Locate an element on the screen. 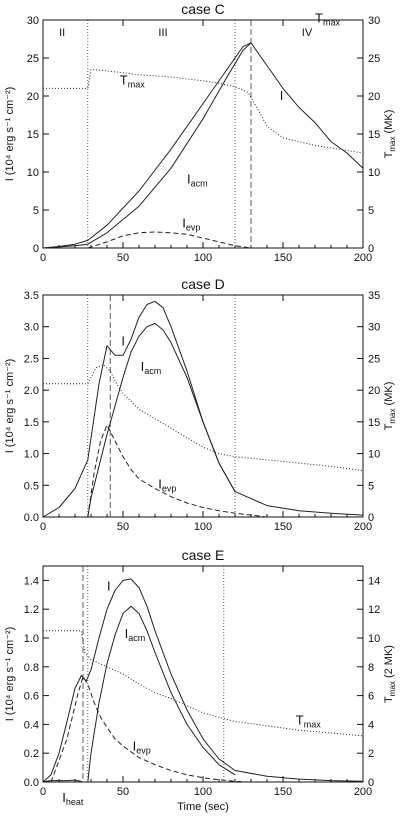 The height and width of the screenshot is (824, 400). y-right-tick-label: 2 is located at coordinates (371, 754).